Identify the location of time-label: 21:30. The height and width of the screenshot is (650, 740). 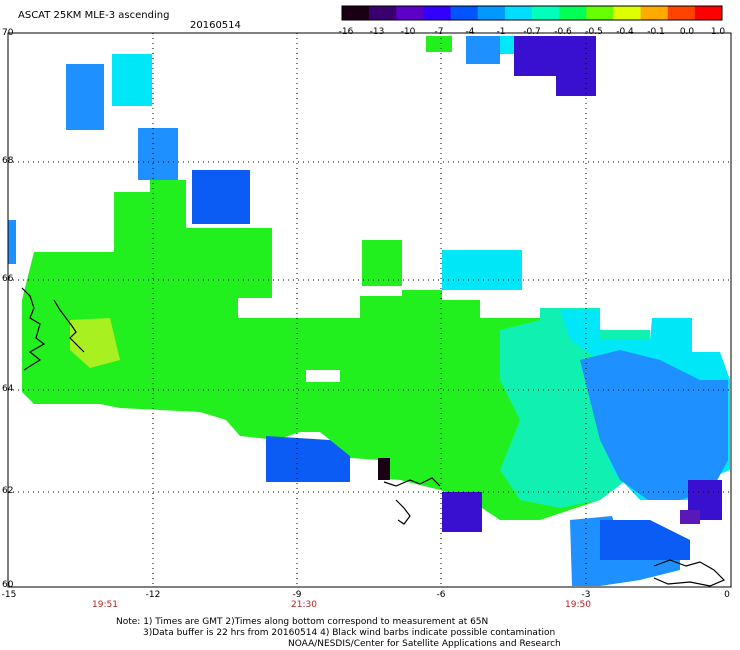
(304, 605).